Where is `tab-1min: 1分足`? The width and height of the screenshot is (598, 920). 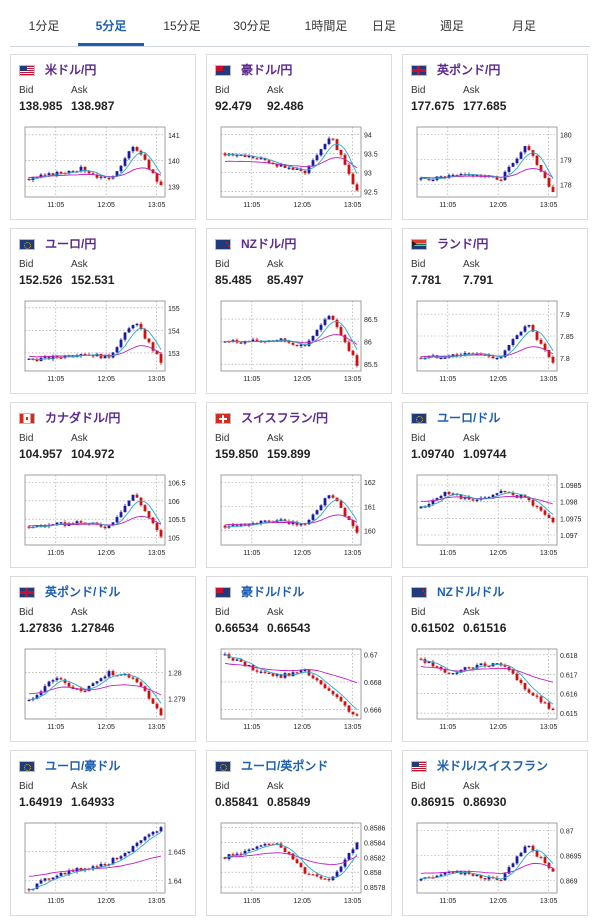
tab-1min: 1分足 is located at coordinates (44, 26).